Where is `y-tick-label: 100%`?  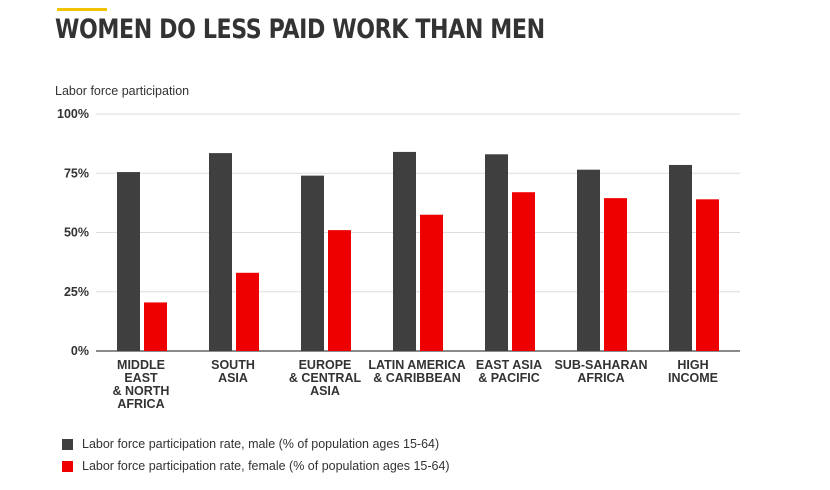 y-tick-label: 100% is located at coordinates (73, 114).